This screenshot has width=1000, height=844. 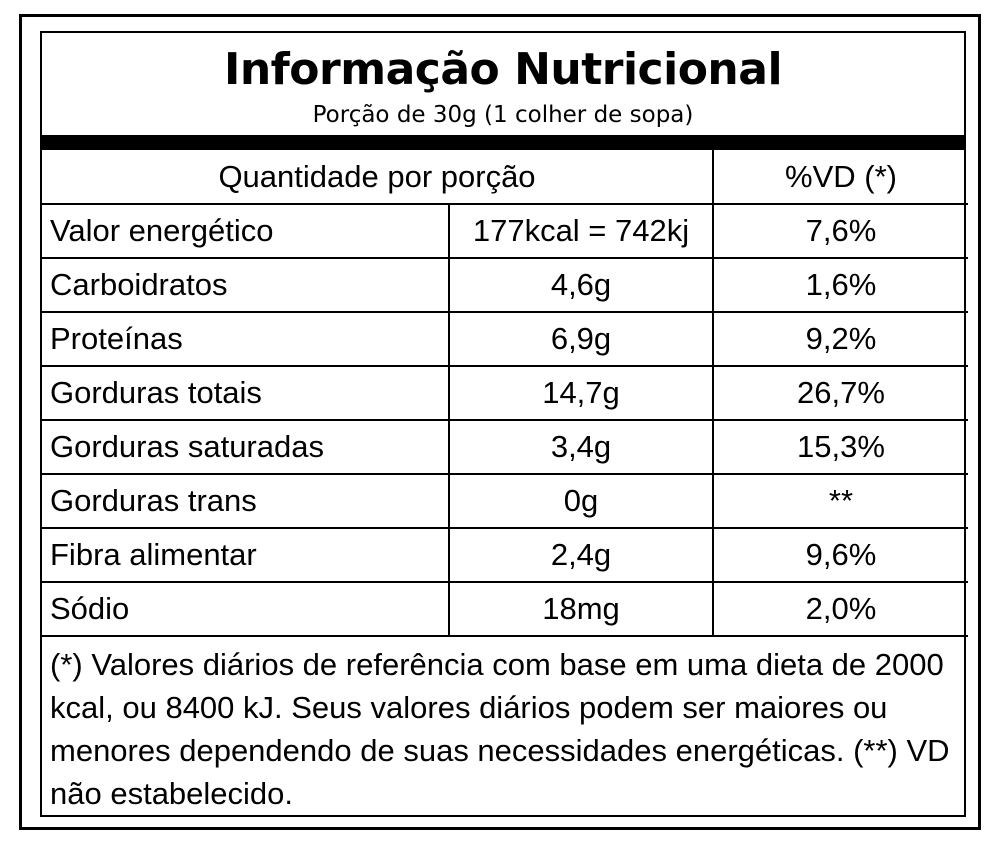 What do you see at coordinates (246, 339) in the screenshot?
I see `nutrient-name: Proteínas` at bounding box center [246, 339].